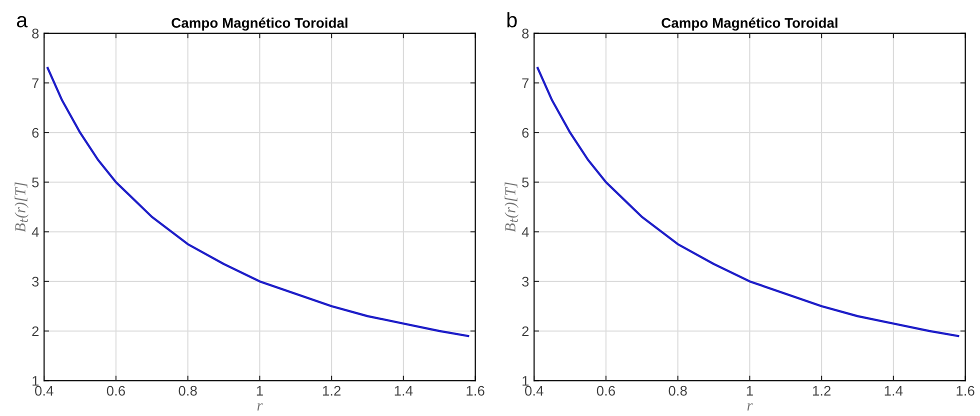 The width and height of the screenshot is (980, 416). What do you see at coordinates (512, 20) in the screenshot?
I see `text: b` at bounding box center [512, 20].